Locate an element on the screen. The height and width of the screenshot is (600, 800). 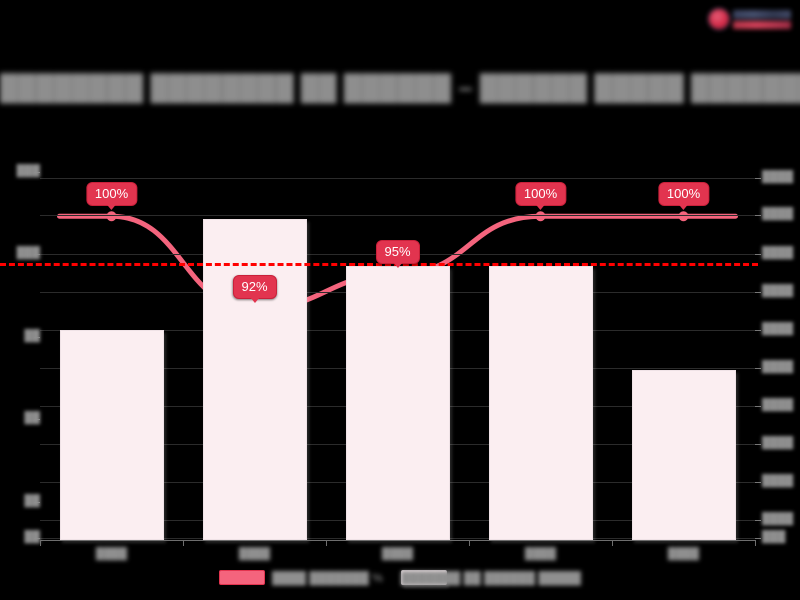
legend-item-line: ████ ███████ % is located at coordinates (301, 577).